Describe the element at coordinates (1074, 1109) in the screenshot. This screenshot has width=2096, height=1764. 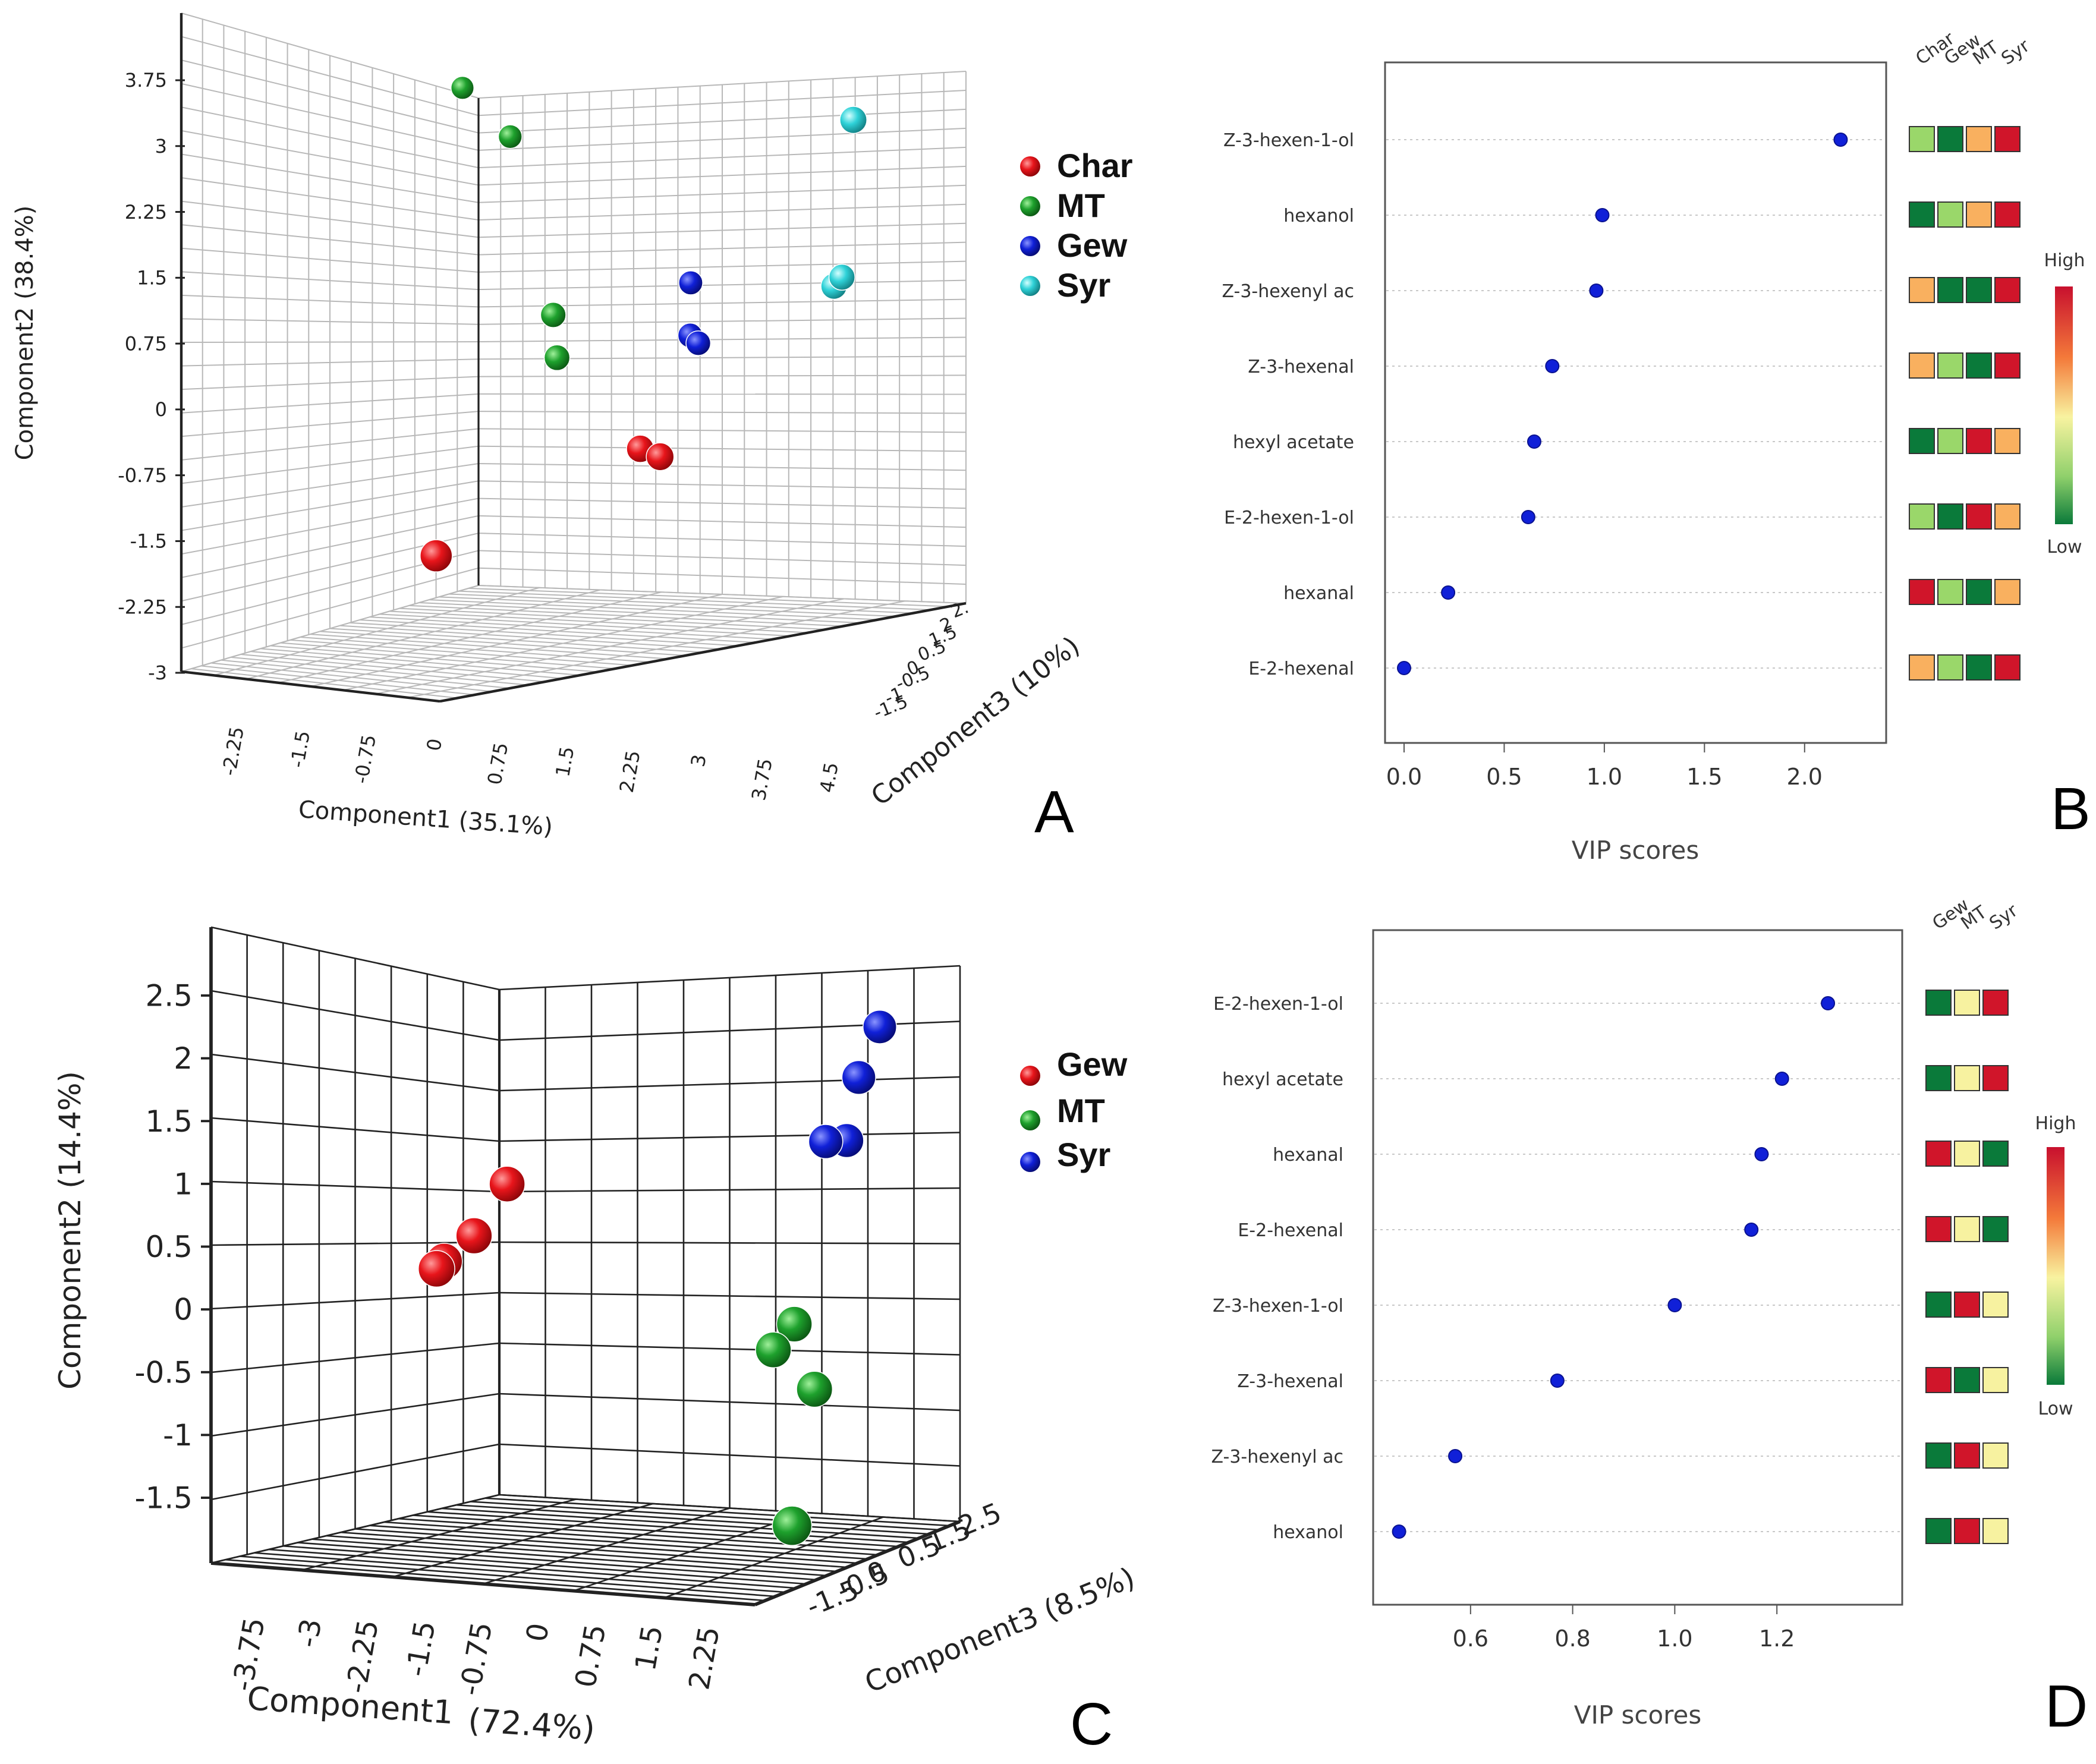
I see `panel-c-legend: Gew MT Syr` at that location.